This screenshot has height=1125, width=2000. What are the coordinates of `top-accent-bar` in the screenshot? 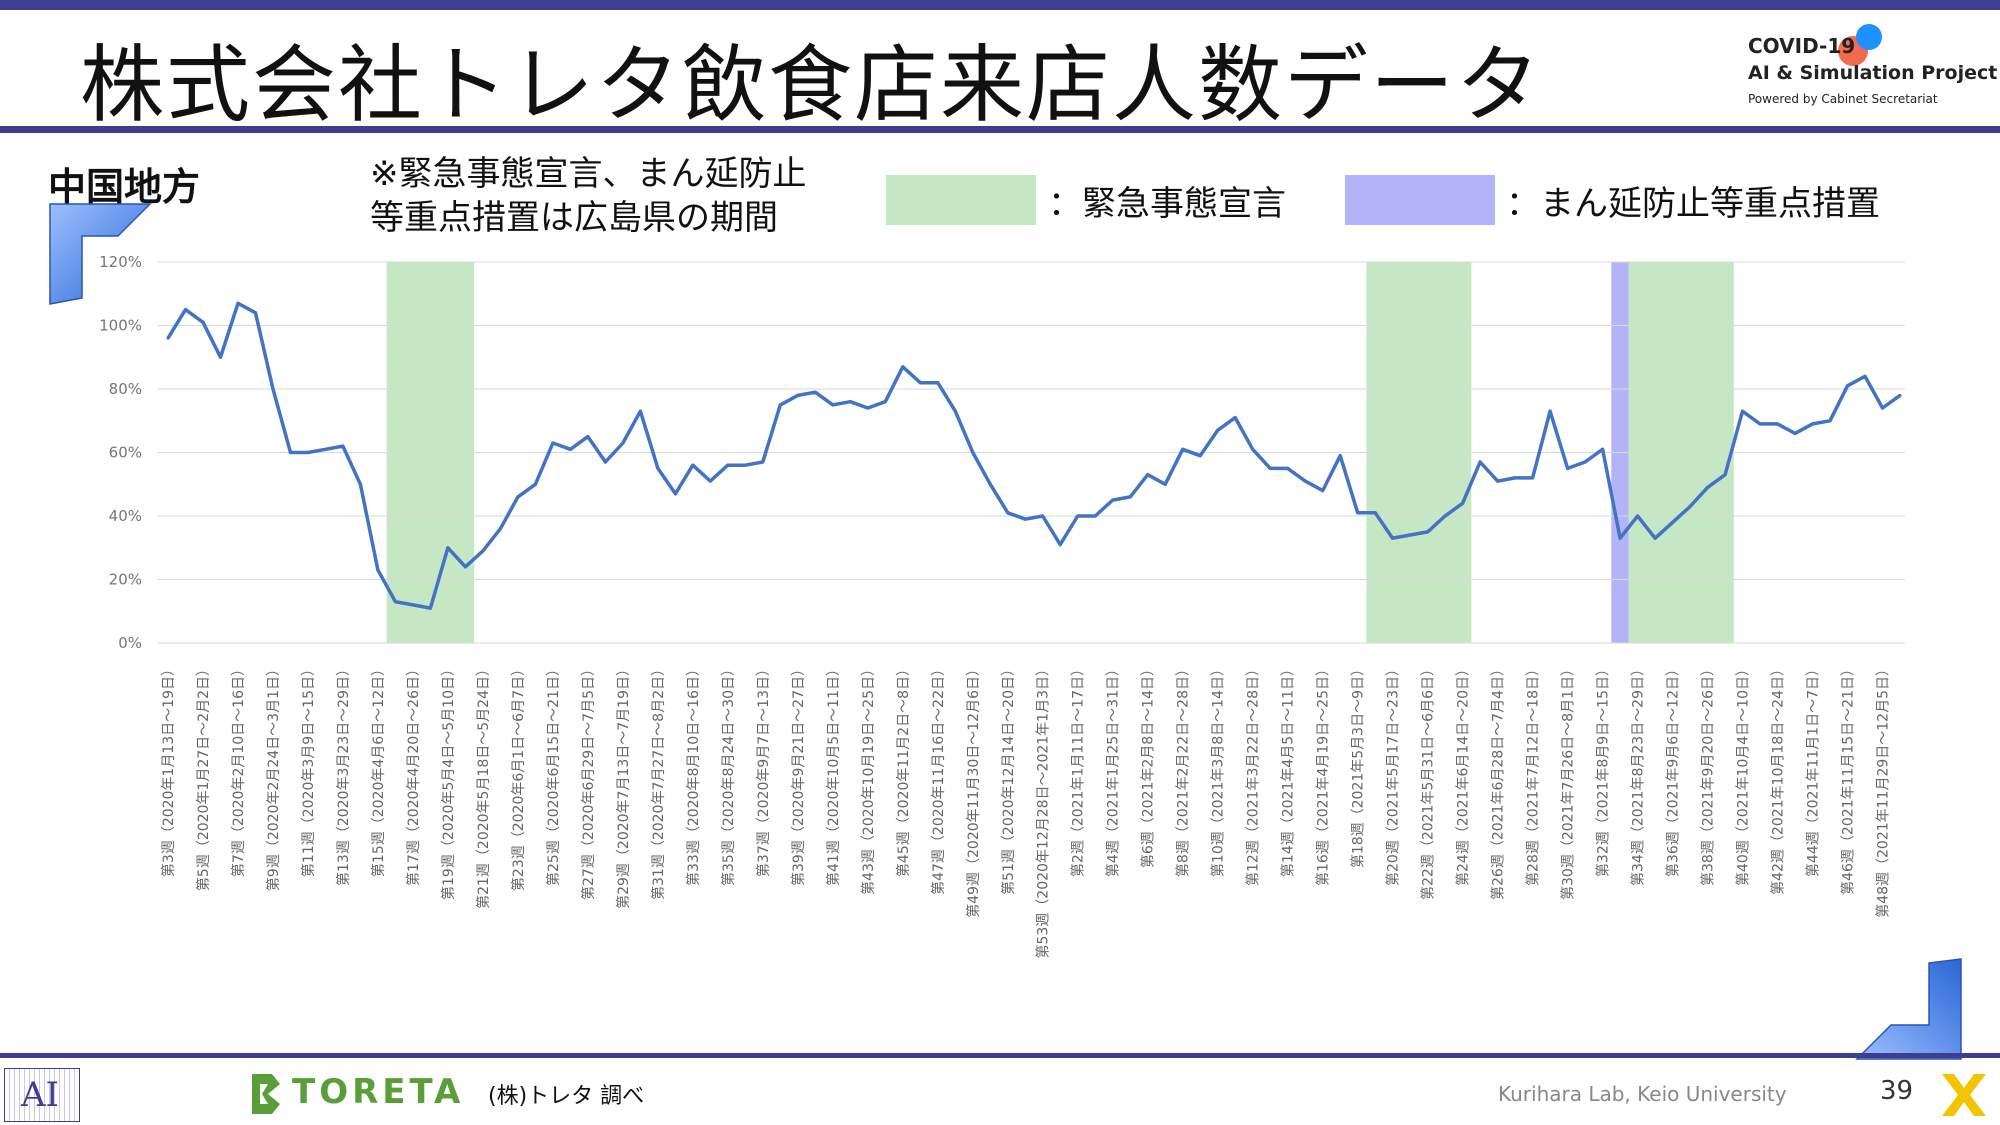 It's located at (1000, 5).